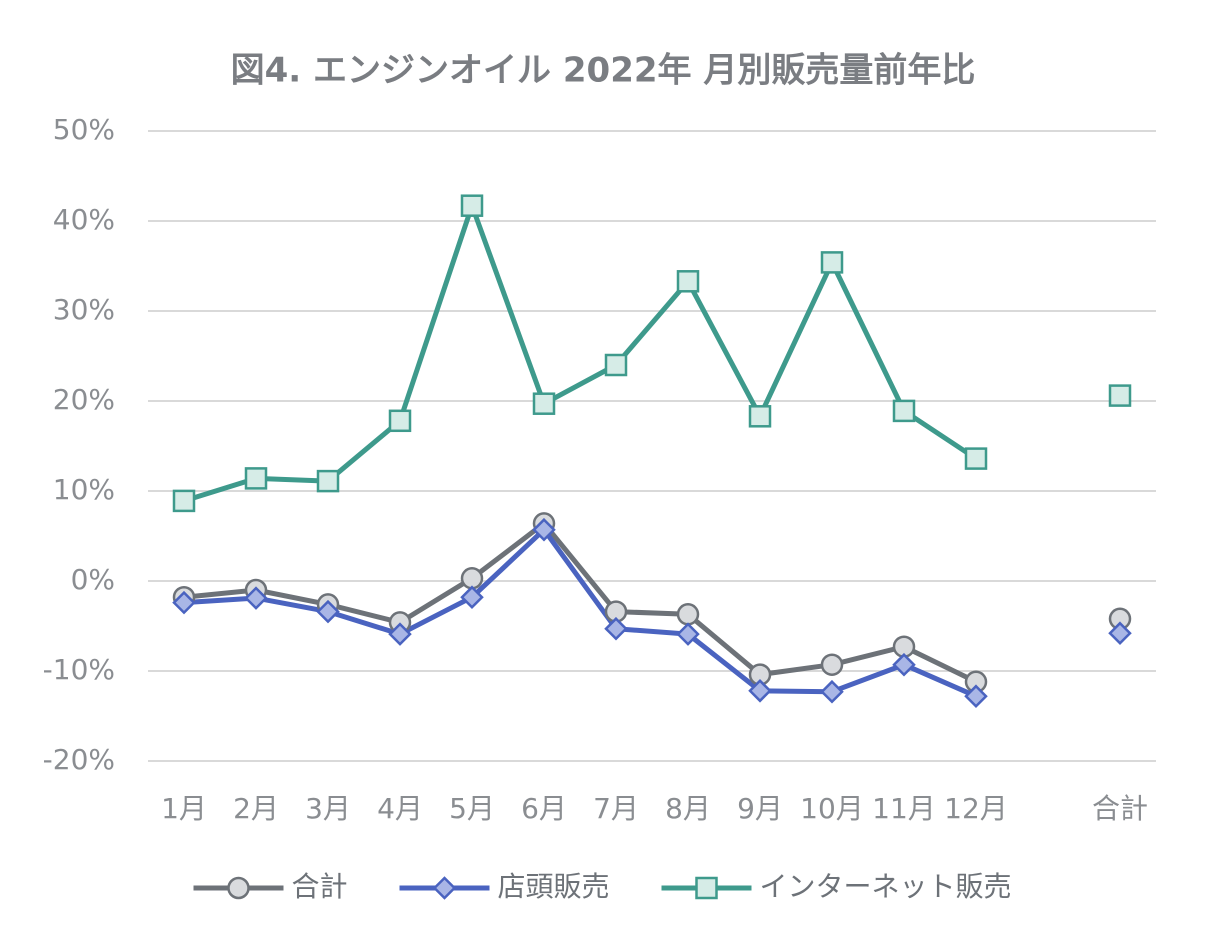 This screenshot has width=1207, height=947. Describe the element at coordinates (603, 71) in the screenshot. I see `chart-title: 図4. エンジンオイル 2022年 月別販売量前年比` at that location.